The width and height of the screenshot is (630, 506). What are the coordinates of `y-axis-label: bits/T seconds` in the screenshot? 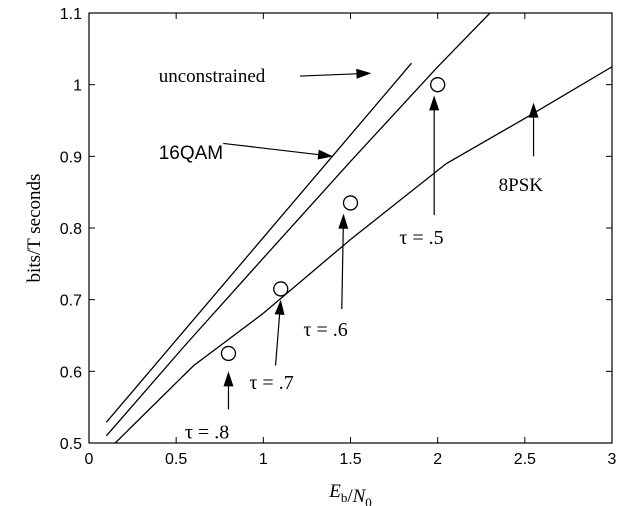 It's located at (34, 228).